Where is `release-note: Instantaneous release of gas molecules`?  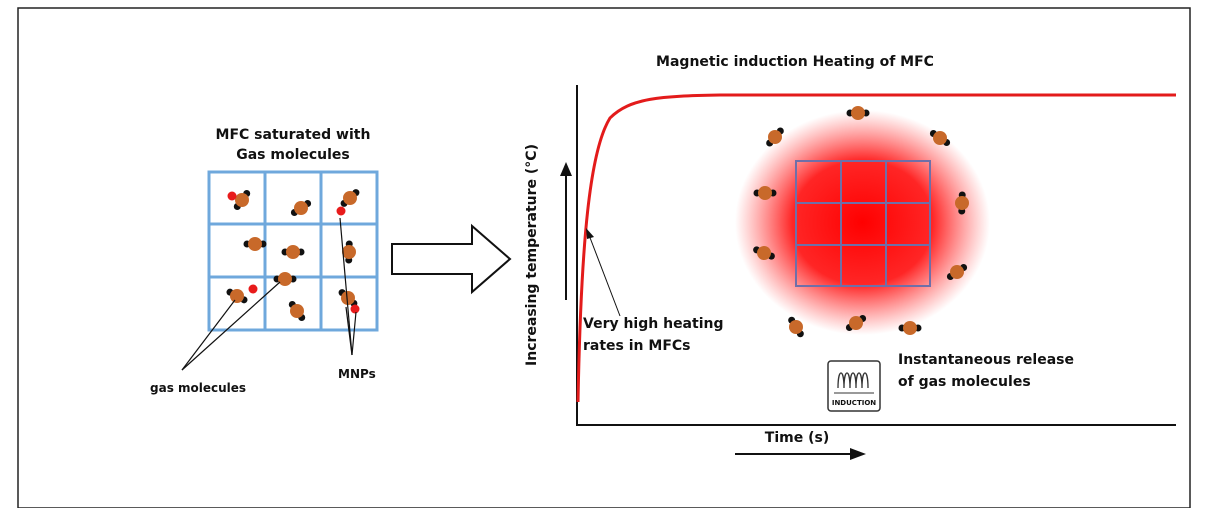 release-note: Instantaneous release of gas molecules is located at coordinates (986, 371).